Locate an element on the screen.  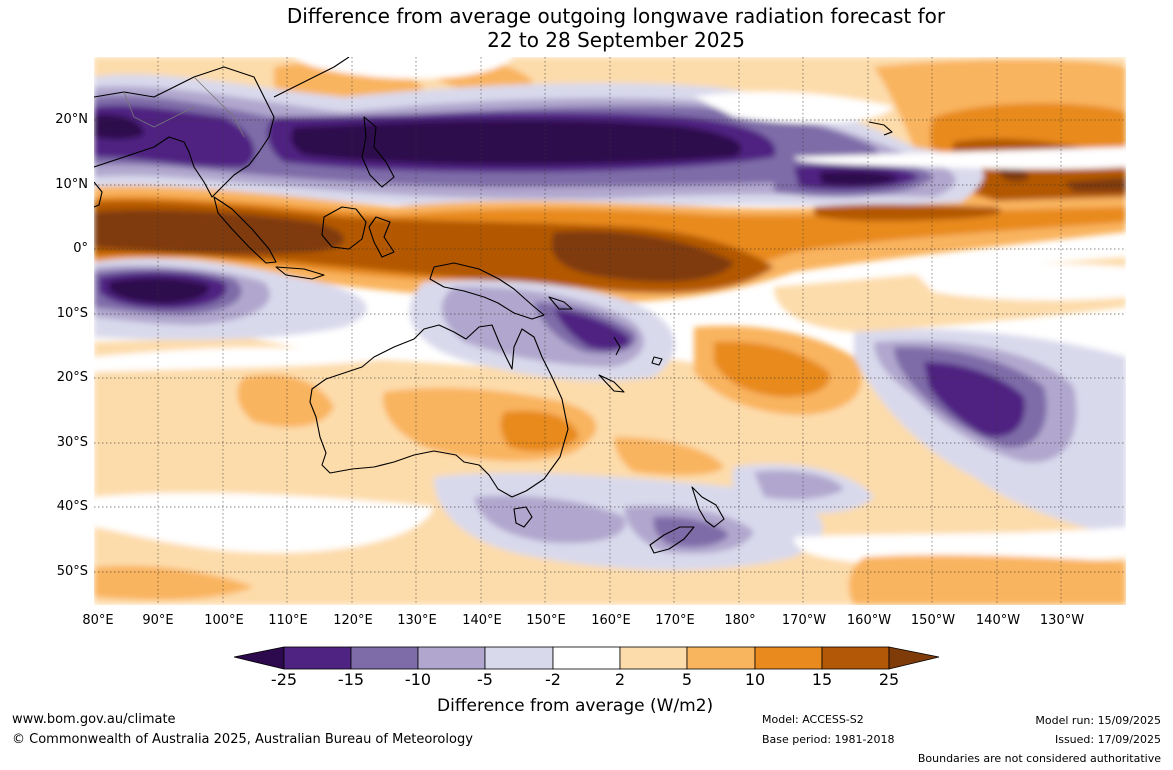
lat-label-20s: 20°S is located at coordinates (72, 377).